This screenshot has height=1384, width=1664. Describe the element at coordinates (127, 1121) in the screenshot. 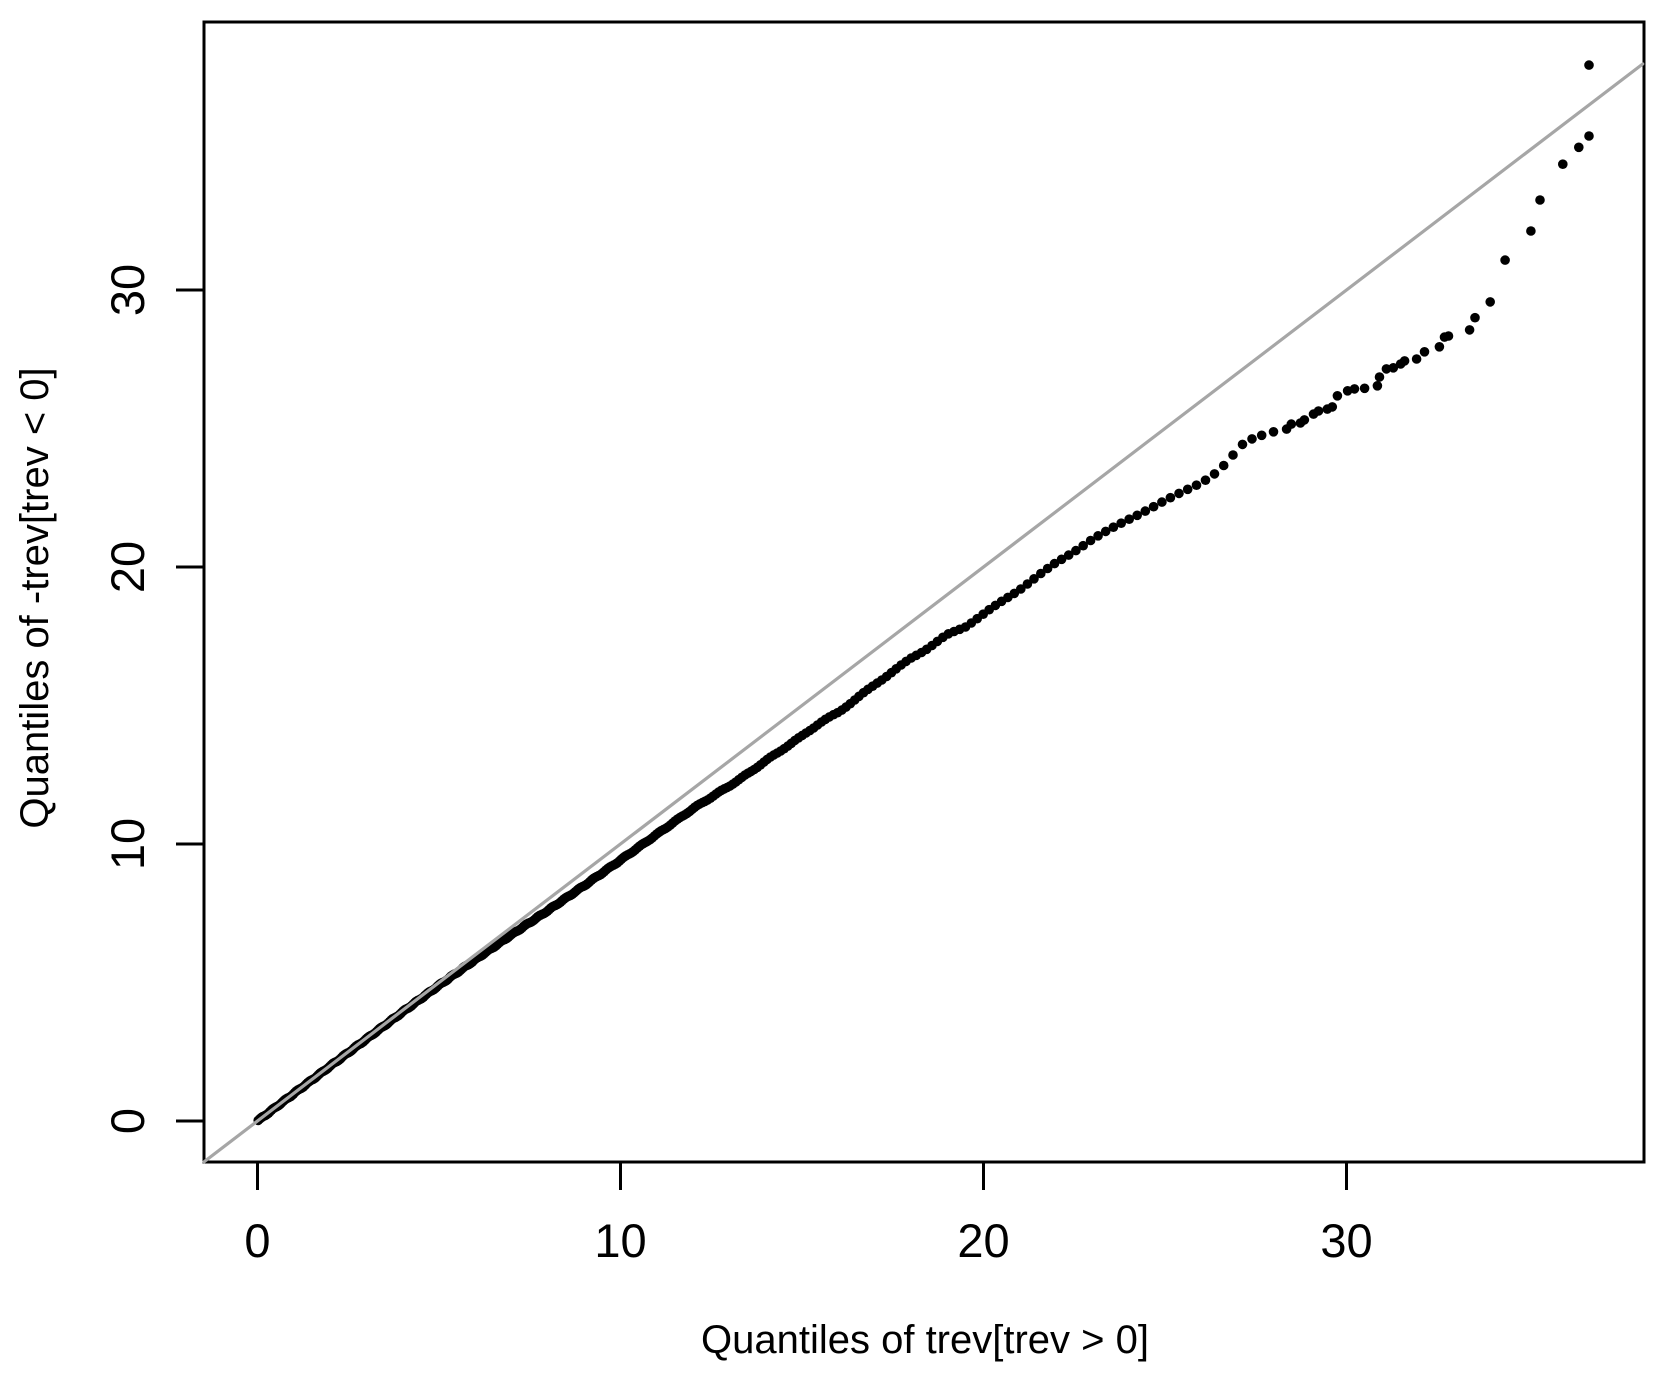

I see `y-tick-label: 0` at that location.